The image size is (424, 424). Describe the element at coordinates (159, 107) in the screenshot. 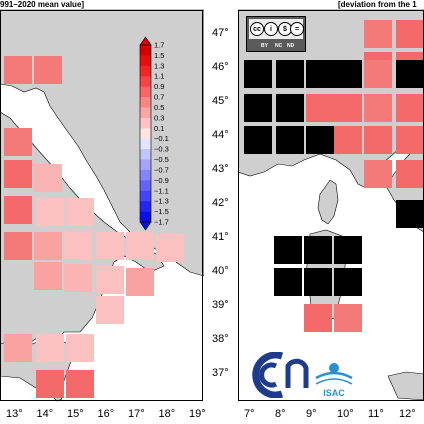

I see `colorbar-tick-label: 0.5` at that location.